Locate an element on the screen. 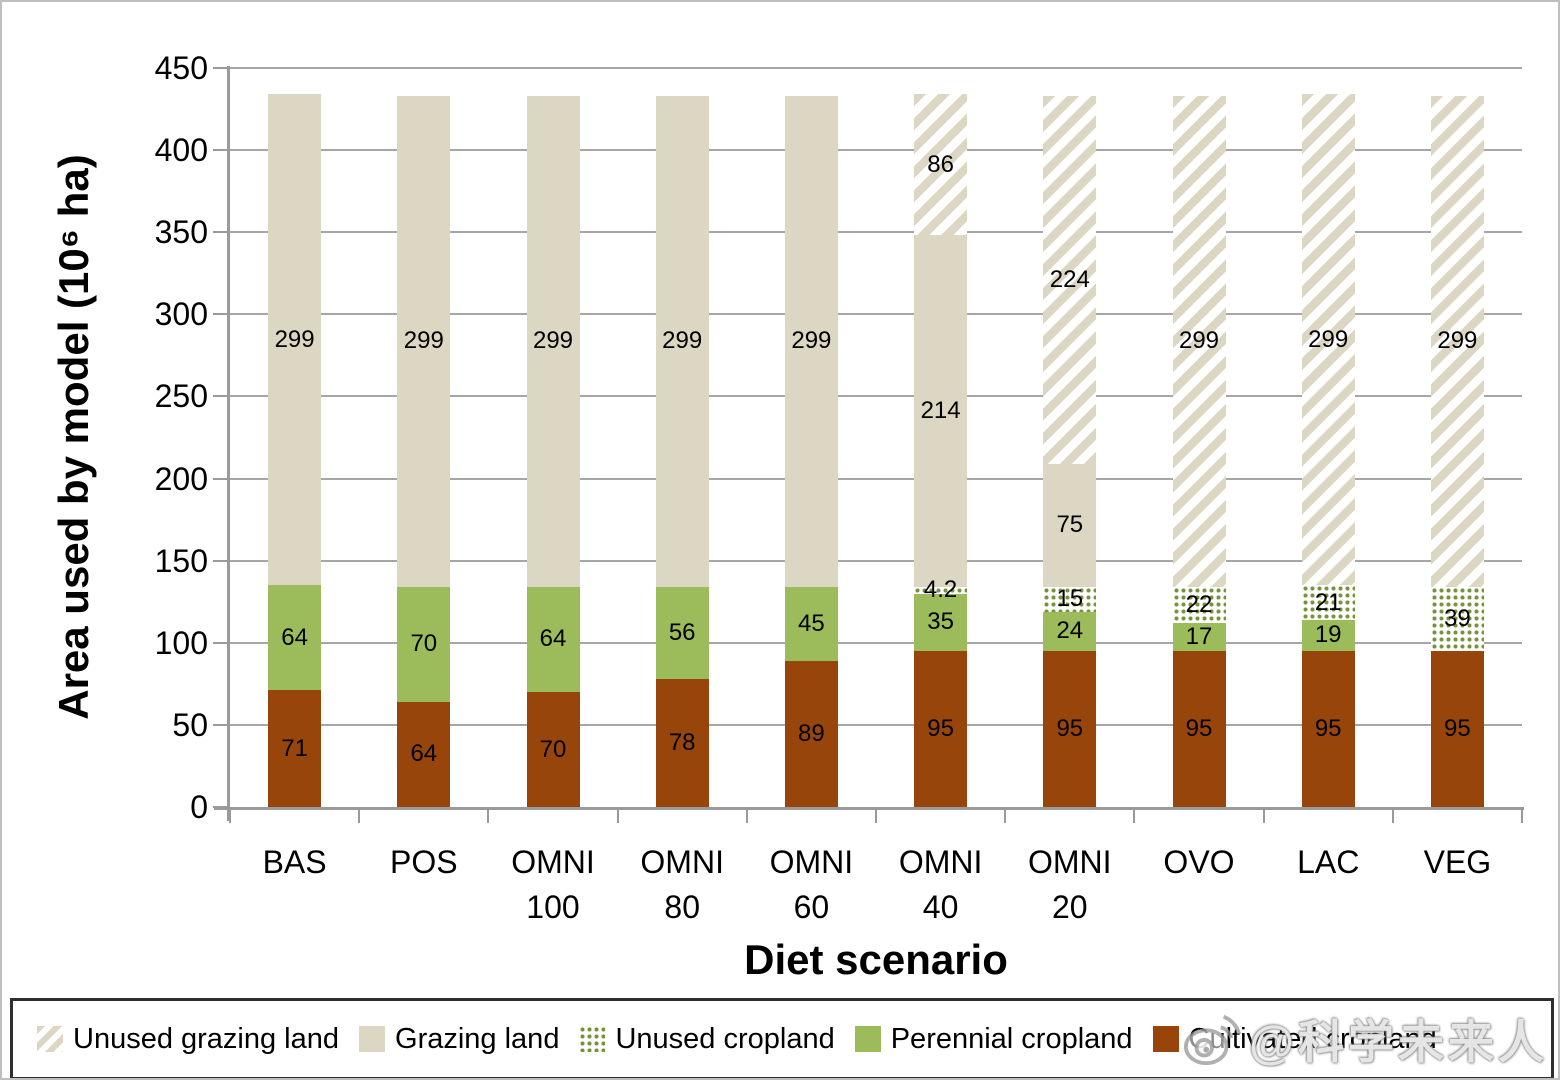 The height and width of the screenshot is (1080, 1560). bar-value-label: 71 is located at coordinates (294, 748).